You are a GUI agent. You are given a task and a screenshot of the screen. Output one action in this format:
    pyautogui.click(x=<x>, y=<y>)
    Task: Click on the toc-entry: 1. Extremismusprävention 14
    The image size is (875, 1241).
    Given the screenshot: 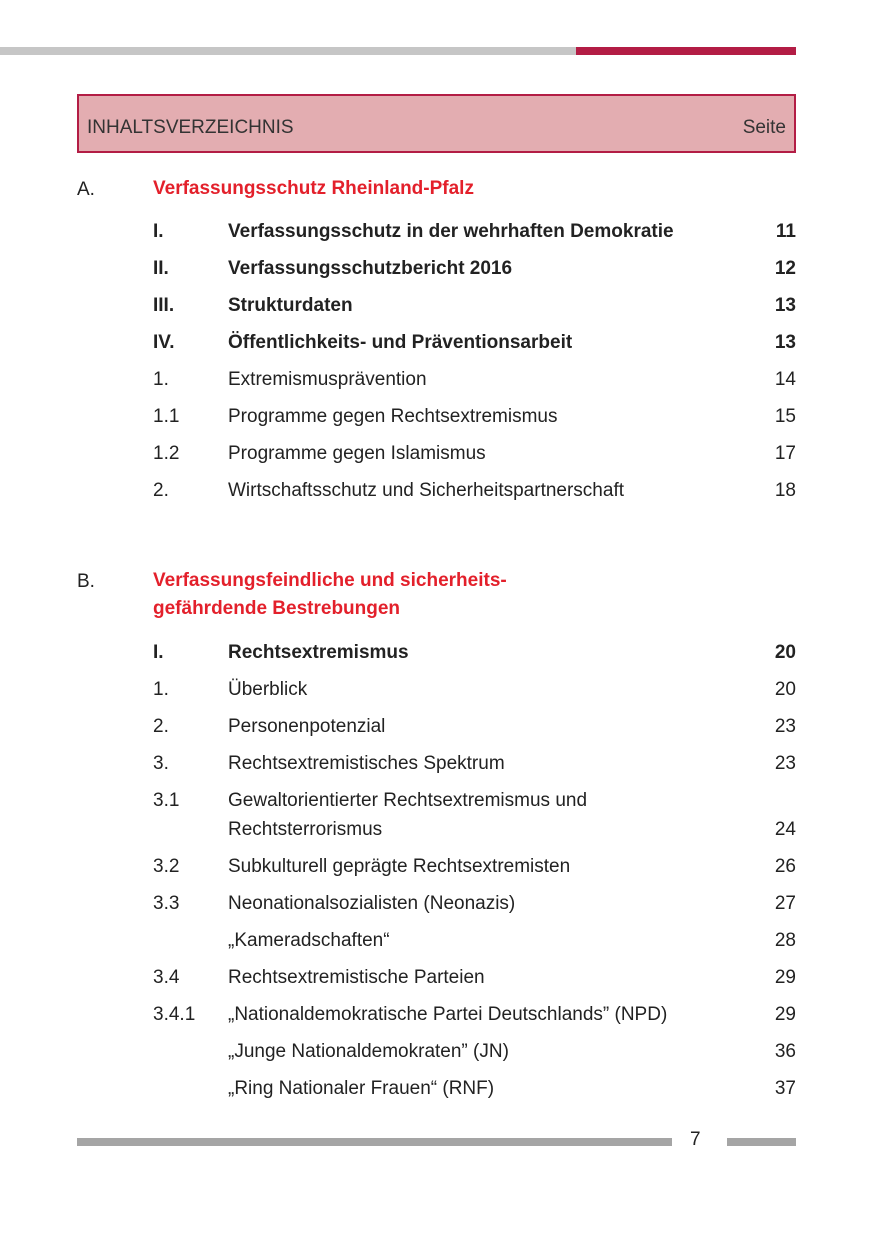 What is the action you would take?
    pyautogui.click(x=474, y=379)
    